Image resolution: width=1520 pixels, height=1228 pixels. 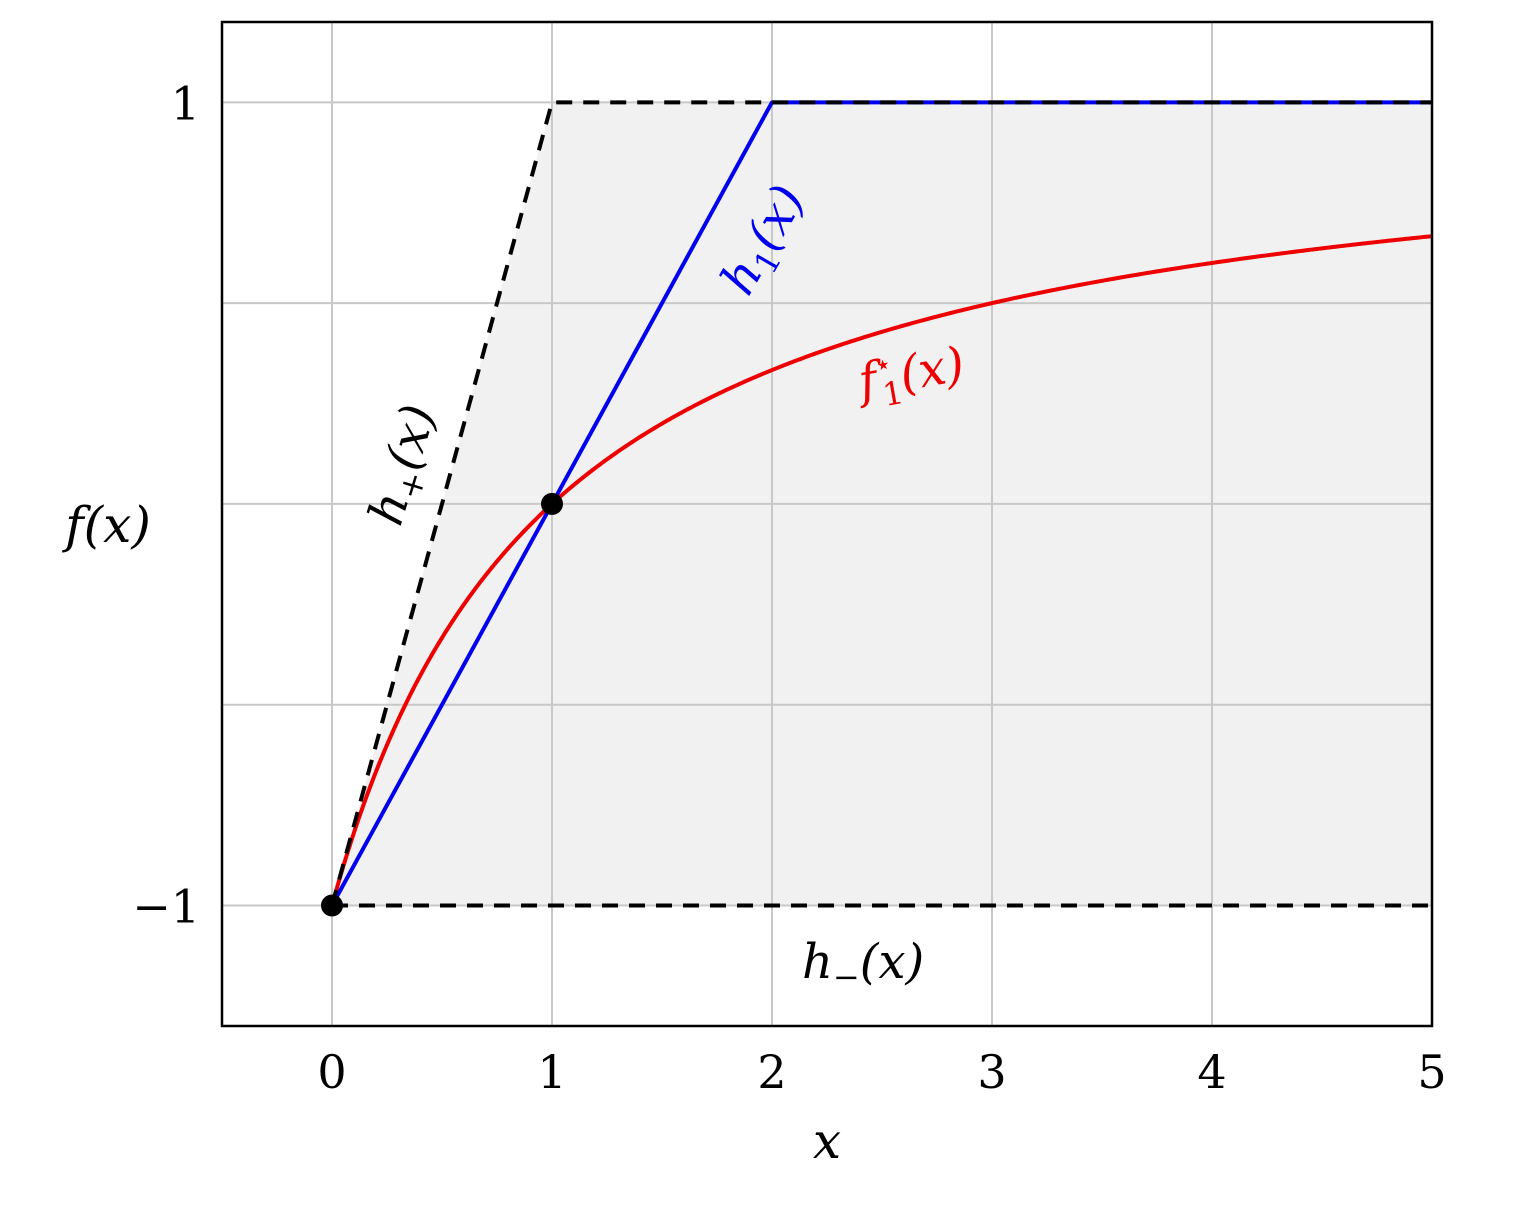 What do you see at coordinates (166, 907) in the screenshot?
I see `y-tick-label: −1` at bounding box center [166, 907].